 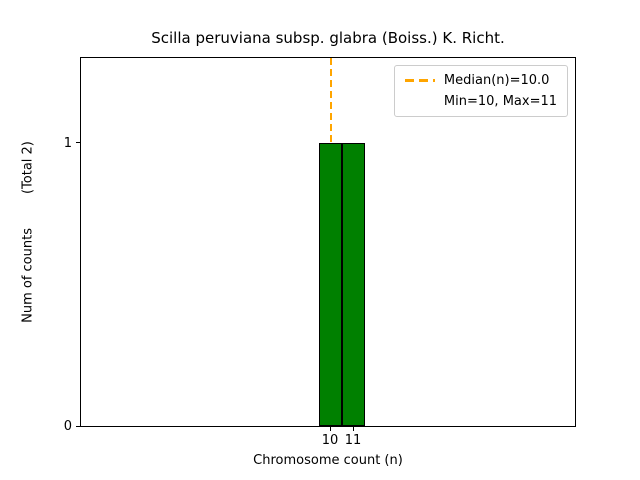 I want to click on y-axis-total-annotation: (Total 2), so click(x=28, y=168).